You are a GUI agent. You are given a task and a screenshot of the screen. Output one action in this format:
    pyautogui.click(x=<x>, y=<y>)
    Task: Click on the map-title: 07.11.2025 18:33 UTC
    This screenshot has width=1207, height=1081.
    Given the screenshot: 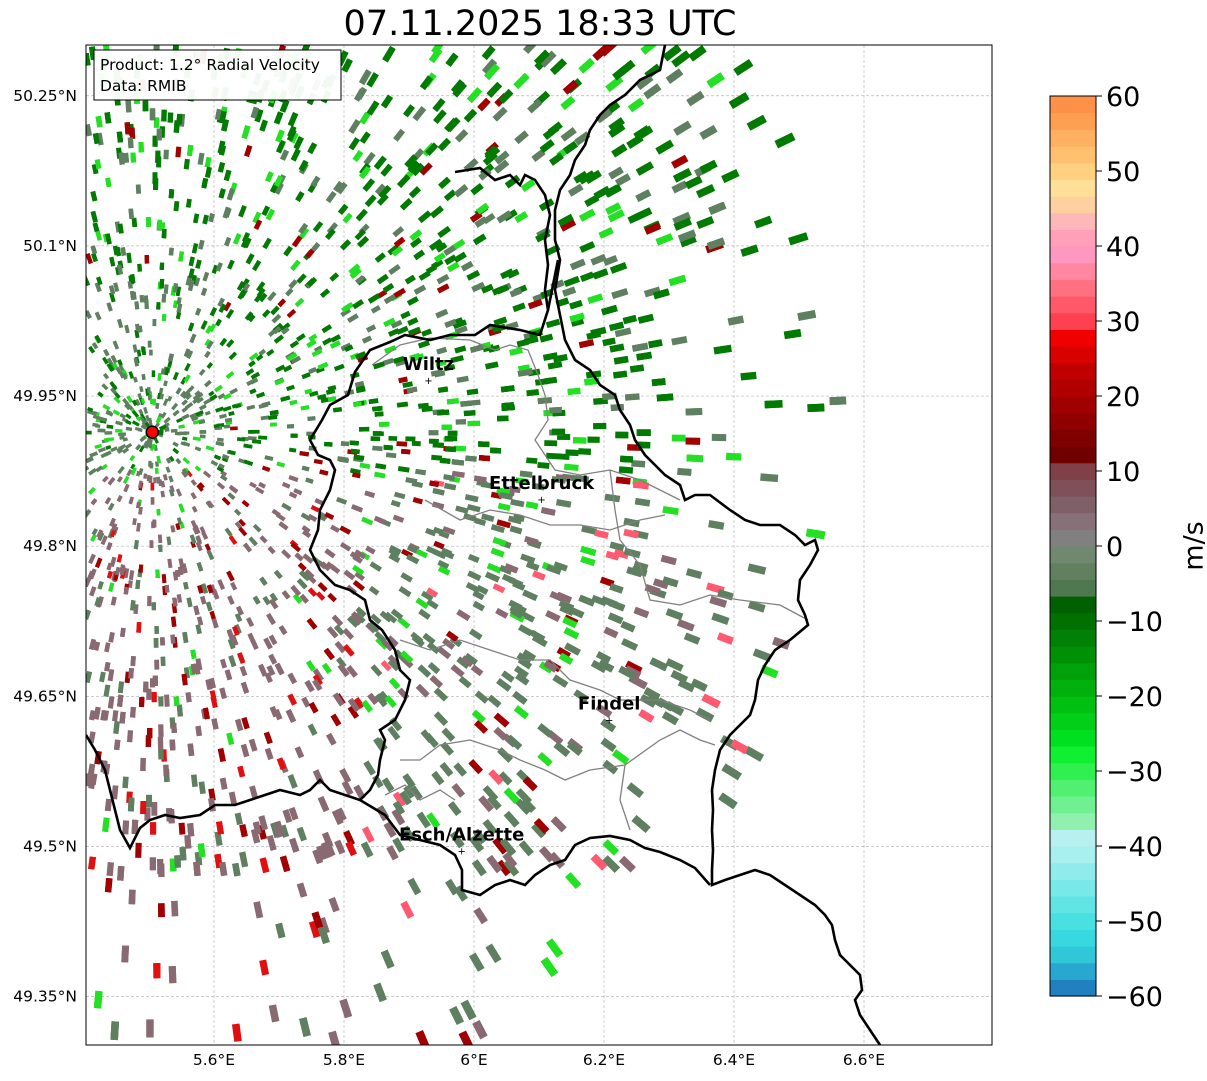 What is the action you would take?
    pyautogui.click(x=540, y=24)
    